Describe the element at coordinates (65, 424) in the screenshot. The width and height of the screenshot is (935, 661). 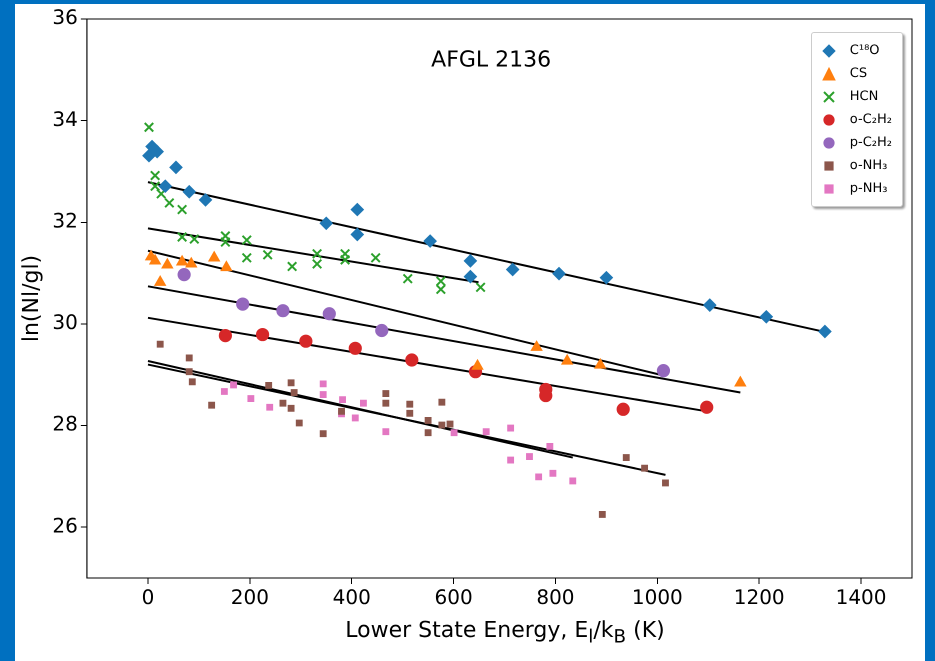
I see `y-tick-label: 28` at that location.